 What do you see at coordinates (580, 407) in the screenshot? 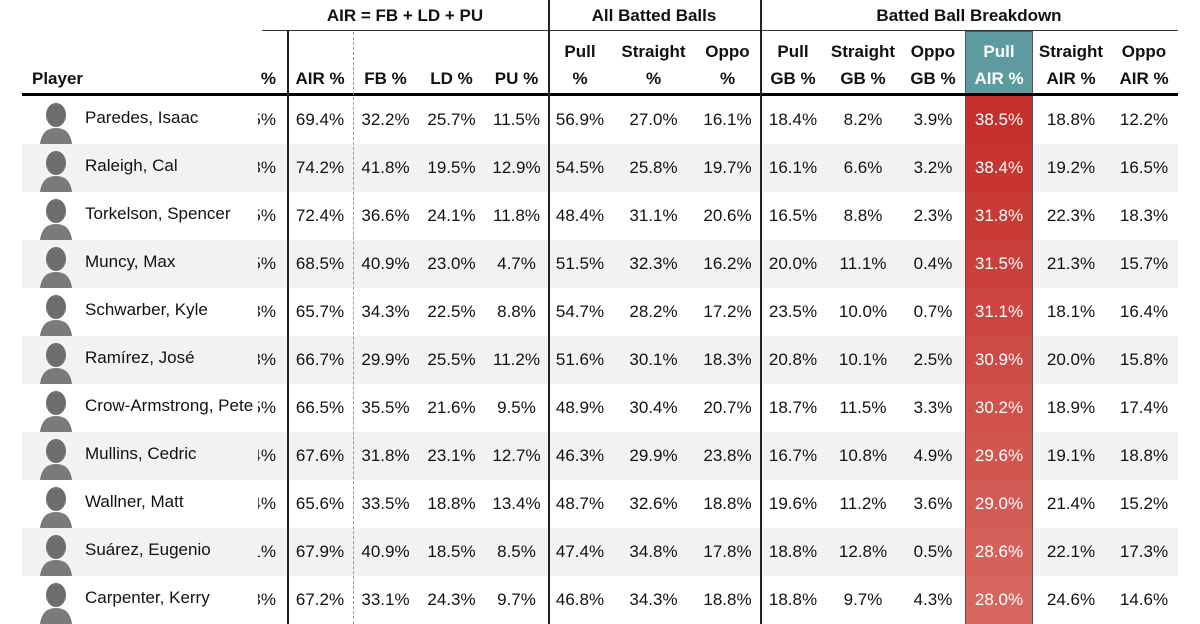
I see `cell-value: 48.9%` at bounding box center [580, 407].